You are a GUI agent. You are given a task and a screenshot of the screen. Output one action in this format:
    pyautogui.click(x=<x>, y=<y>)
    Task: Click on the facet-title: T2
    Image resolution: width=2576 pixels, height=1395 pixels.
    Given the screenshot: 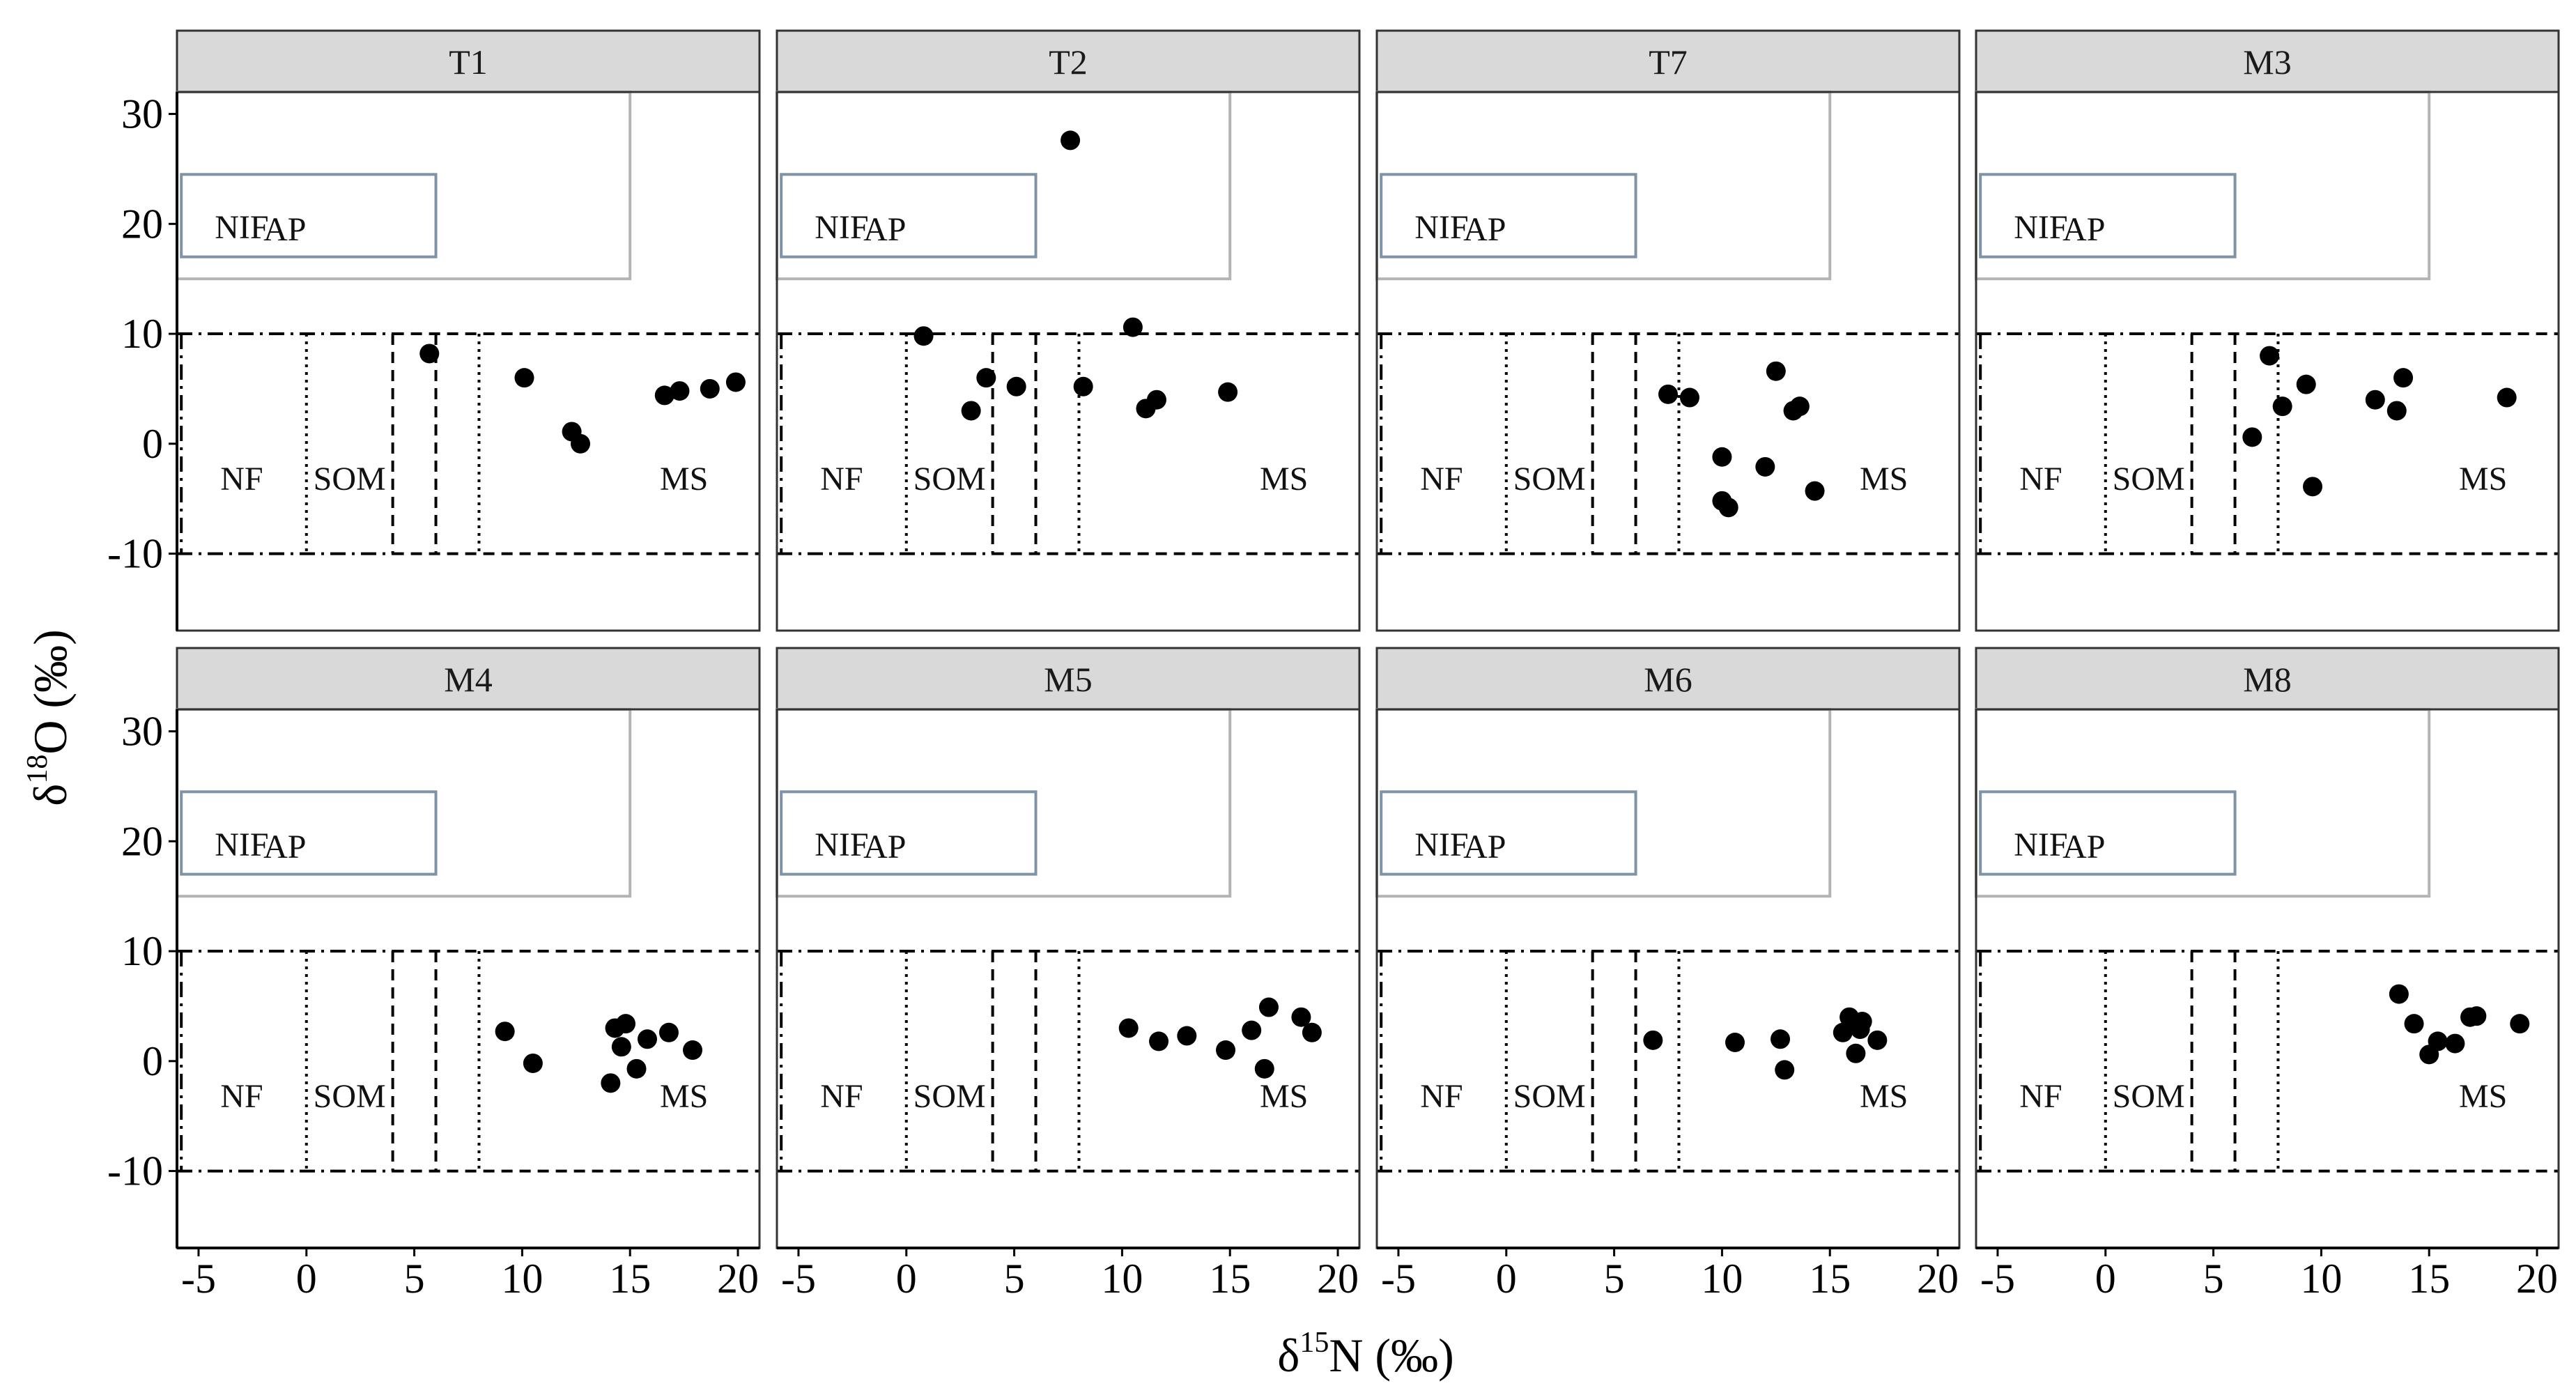 What is the action you would take?
    pyautogui.click(x=1068, y=62)
    